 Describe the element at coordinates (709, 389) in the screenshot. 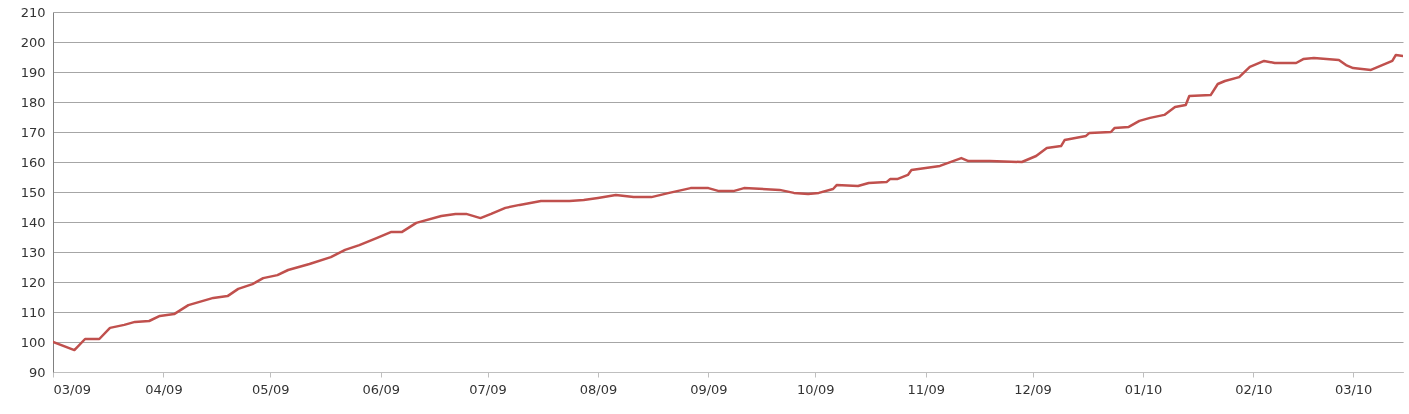

I see `x-tick-label: 09/09` at that location.